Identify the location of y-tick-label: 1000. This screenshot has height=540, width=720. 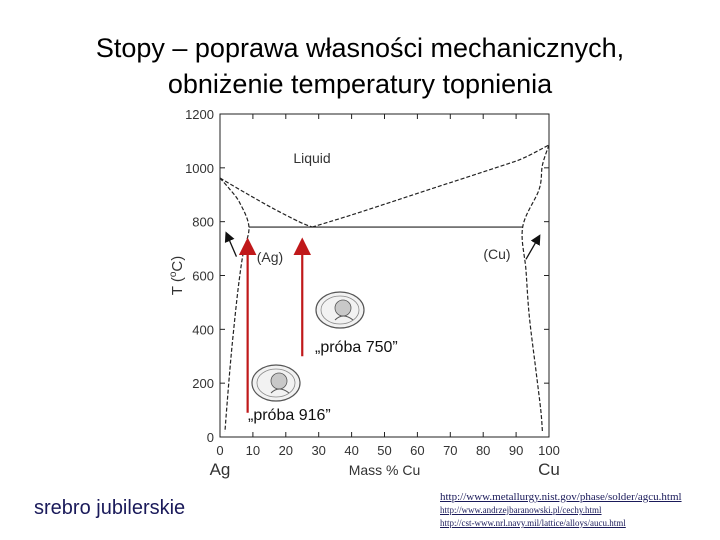
(199, 168).